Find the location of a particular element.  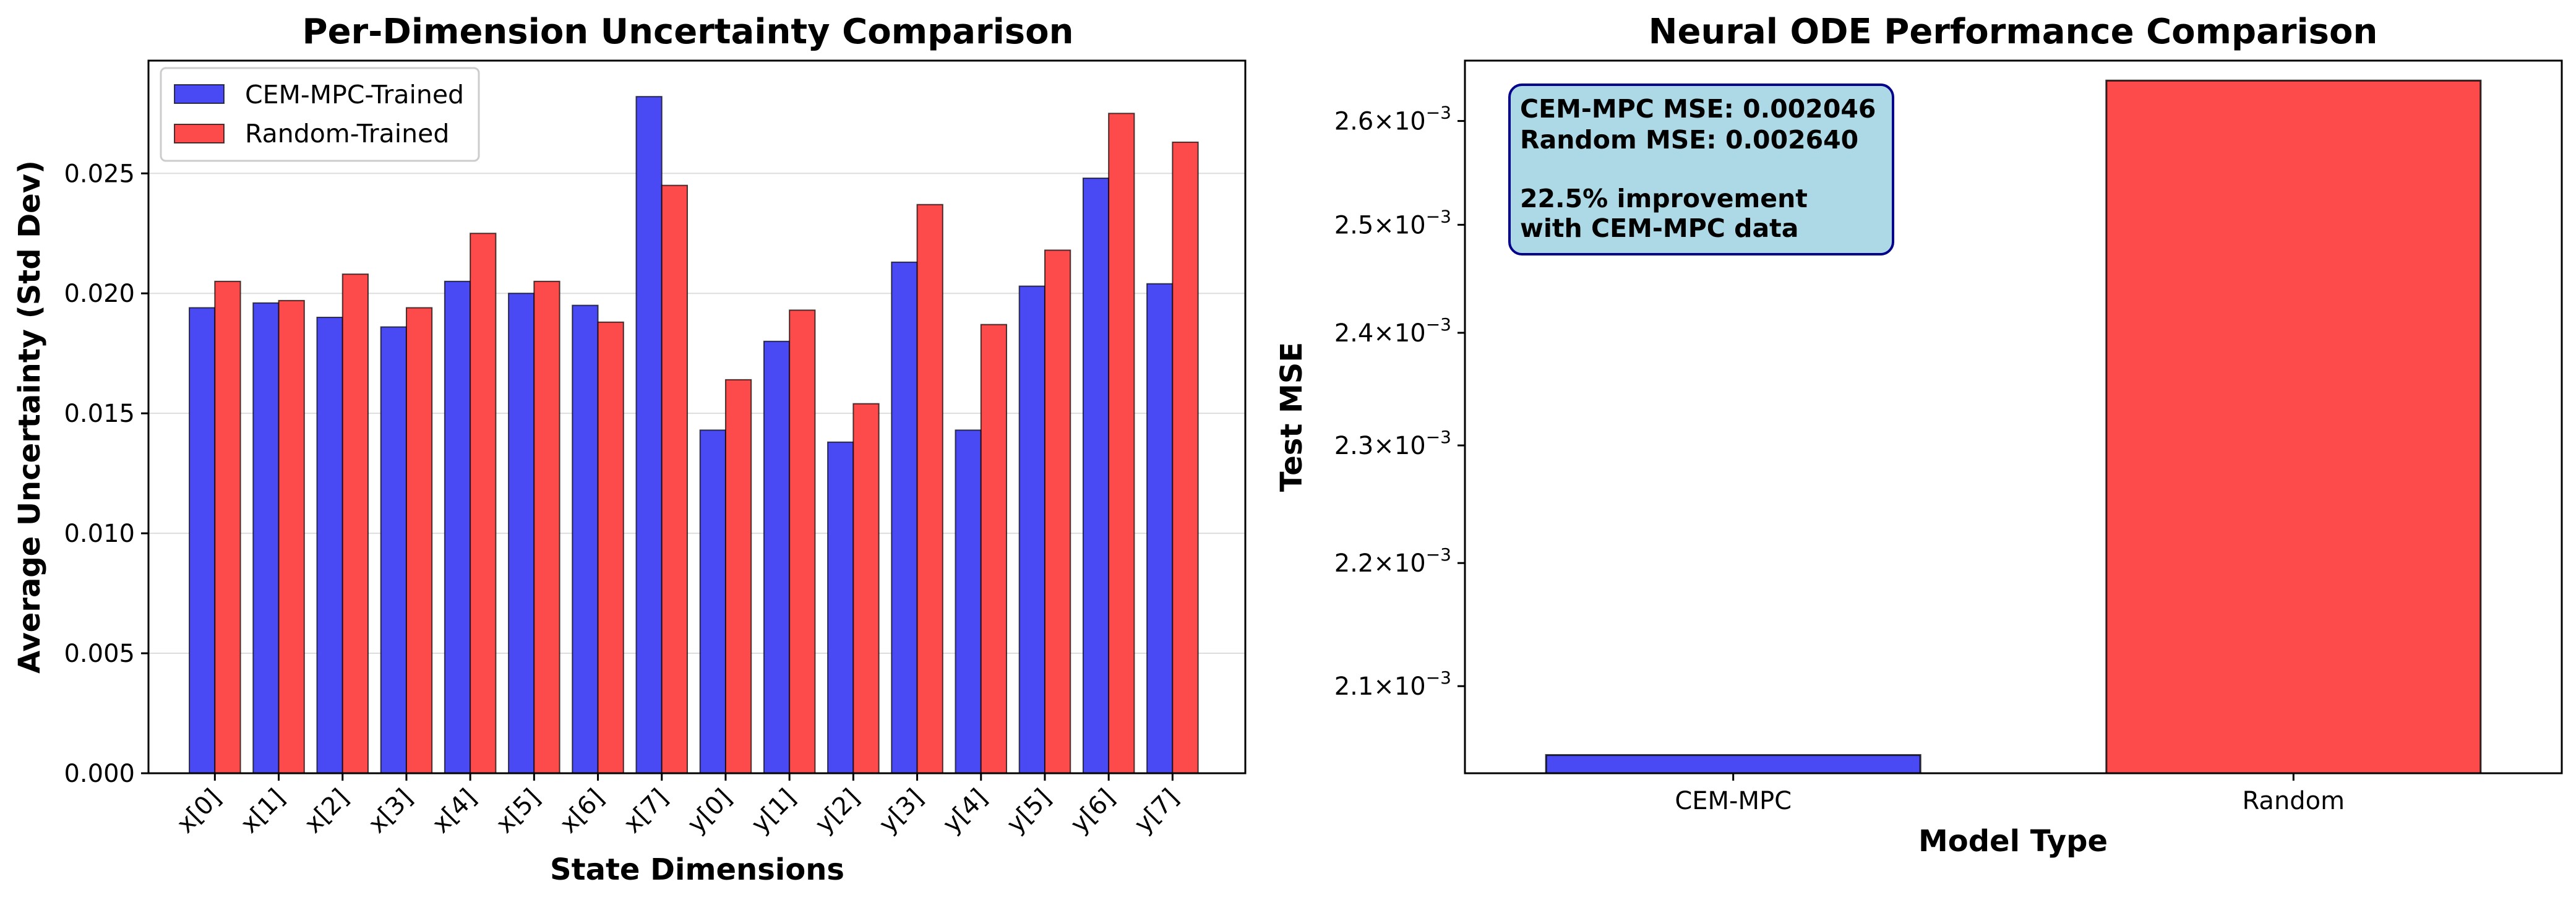

y-tick-label: 0.025 is located at coordinates (99, 174).